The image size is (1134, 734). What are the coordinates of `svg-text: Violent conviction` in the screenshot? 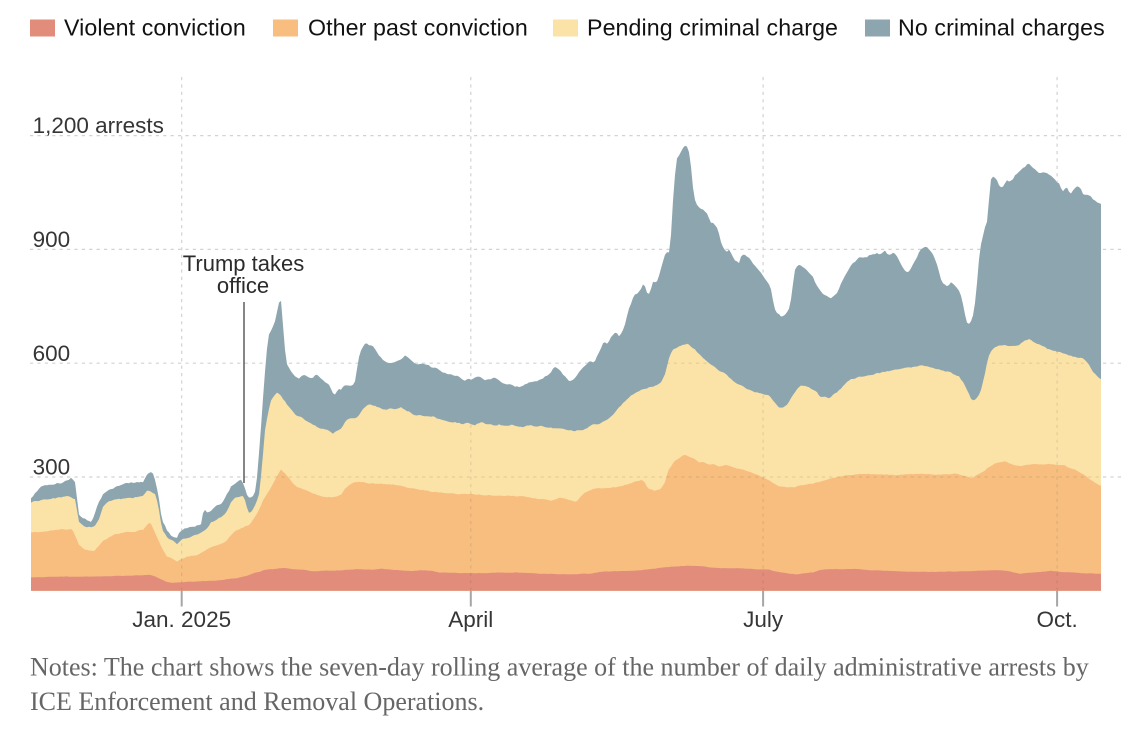 It's located at (155, 28).